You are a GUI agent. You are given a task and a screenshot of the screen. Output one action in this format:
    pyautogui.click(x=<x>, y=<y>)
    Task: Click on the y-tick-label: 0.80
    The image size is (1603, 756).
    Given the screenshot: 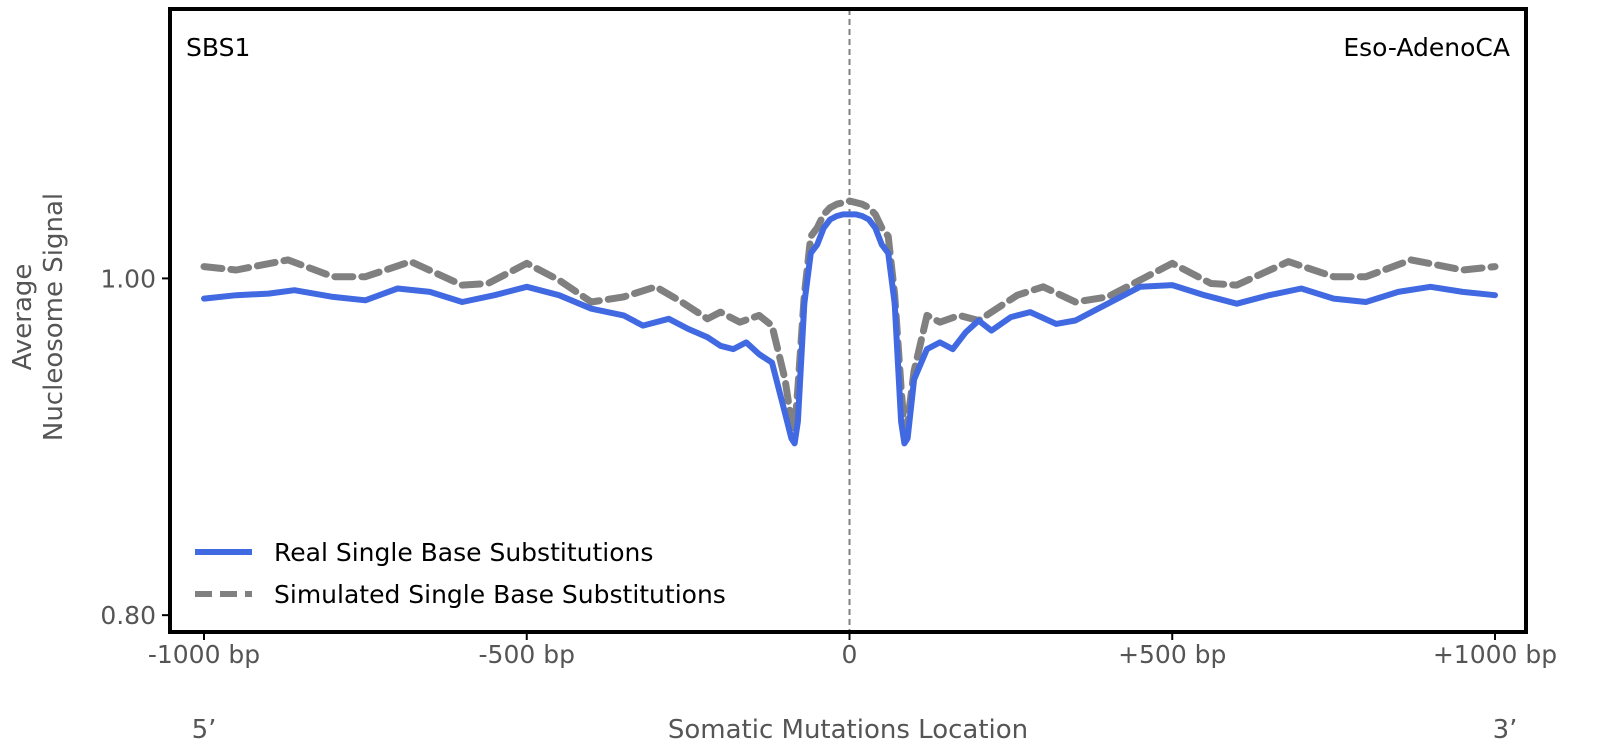 What is the action you would take?
    pyautogui.click(x=128, y=615)
    